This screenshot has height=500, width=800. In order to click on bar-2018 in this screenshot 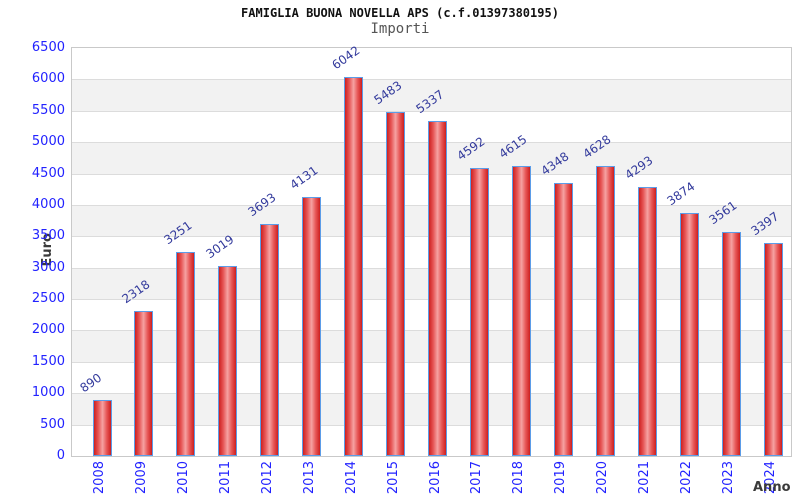, I will do `click(521, 311)`.